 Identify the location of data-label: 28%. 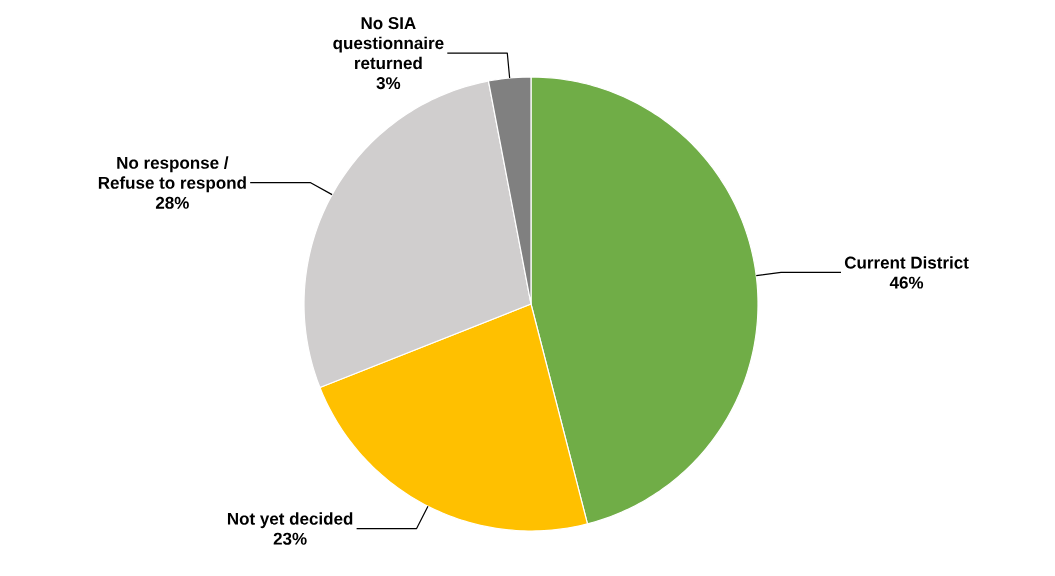
(172, 202).